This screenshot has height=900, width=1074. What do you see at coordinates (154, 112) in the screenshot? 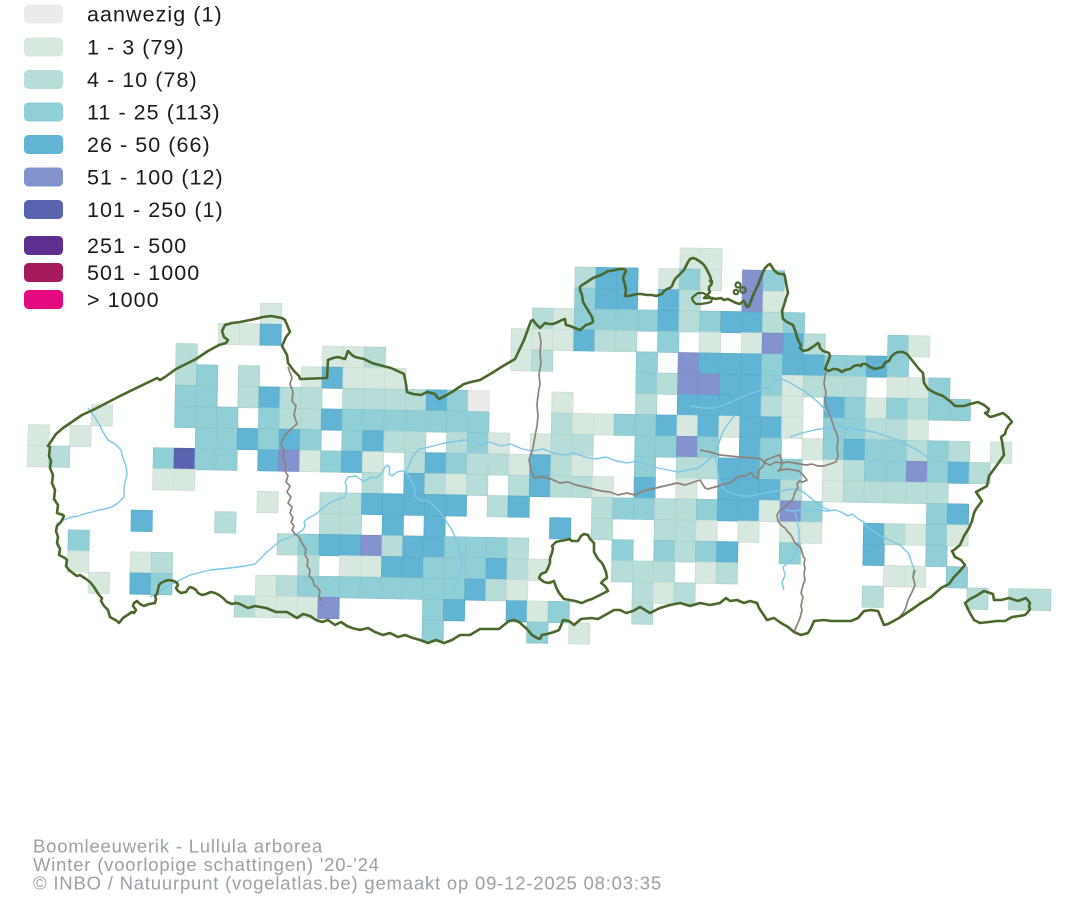
I see `svg-text: 11 - 25 (113)` at bounding box center [154, 112].